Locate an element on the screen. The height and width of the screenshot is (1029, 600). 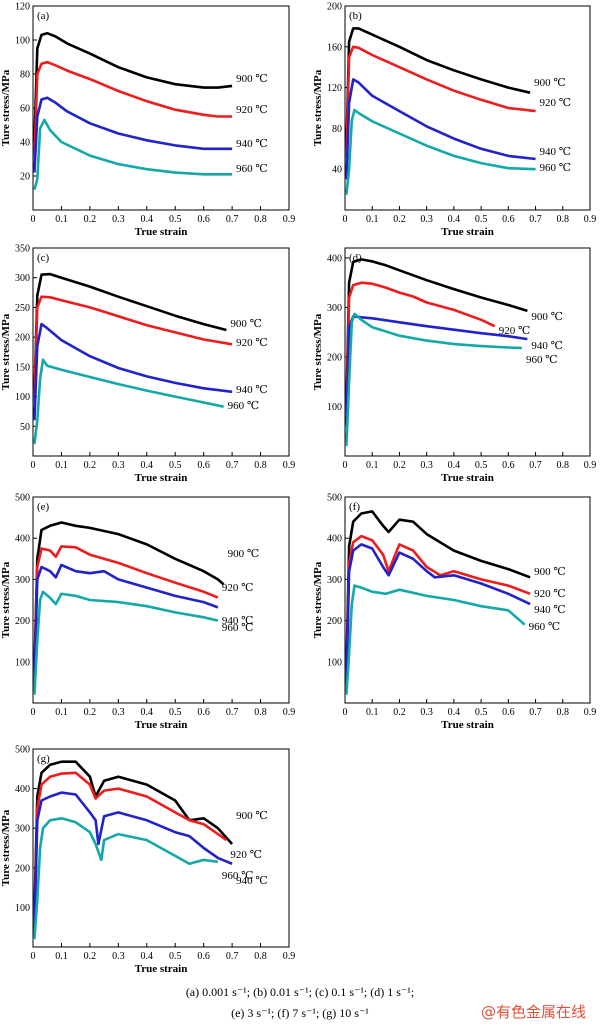
y-tick-label: 400 is located at coordinates (22, 789).